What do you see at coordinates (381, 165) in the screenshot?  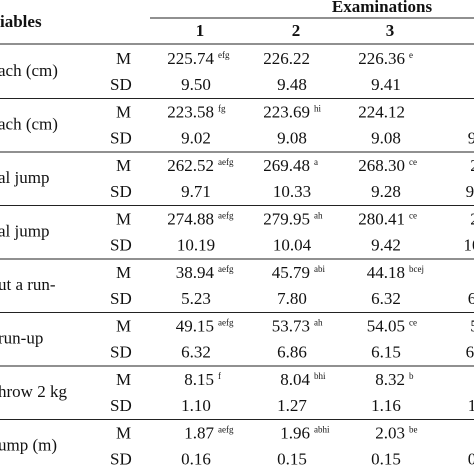 I see `cell-value: 268.30` at bounding box center [381, 165].